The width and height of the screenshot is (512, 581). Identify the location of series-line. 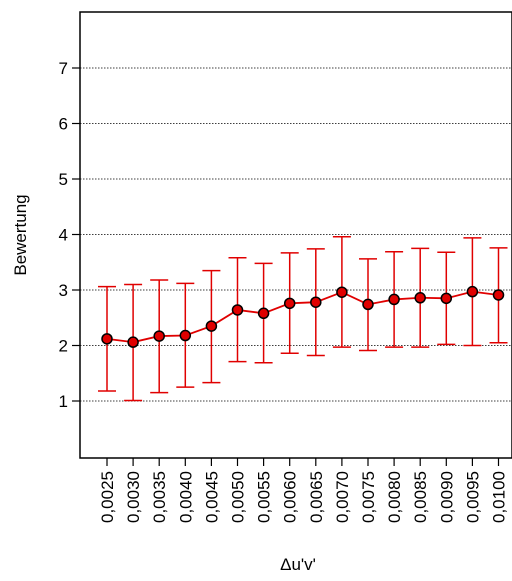
(302, 317).